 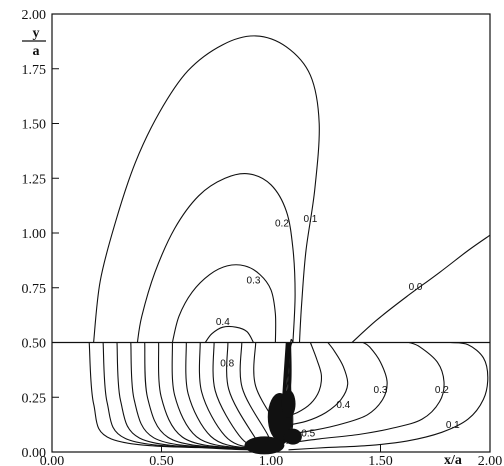 I want to click on lower-contour-0.1, so click(x=388, y=396).